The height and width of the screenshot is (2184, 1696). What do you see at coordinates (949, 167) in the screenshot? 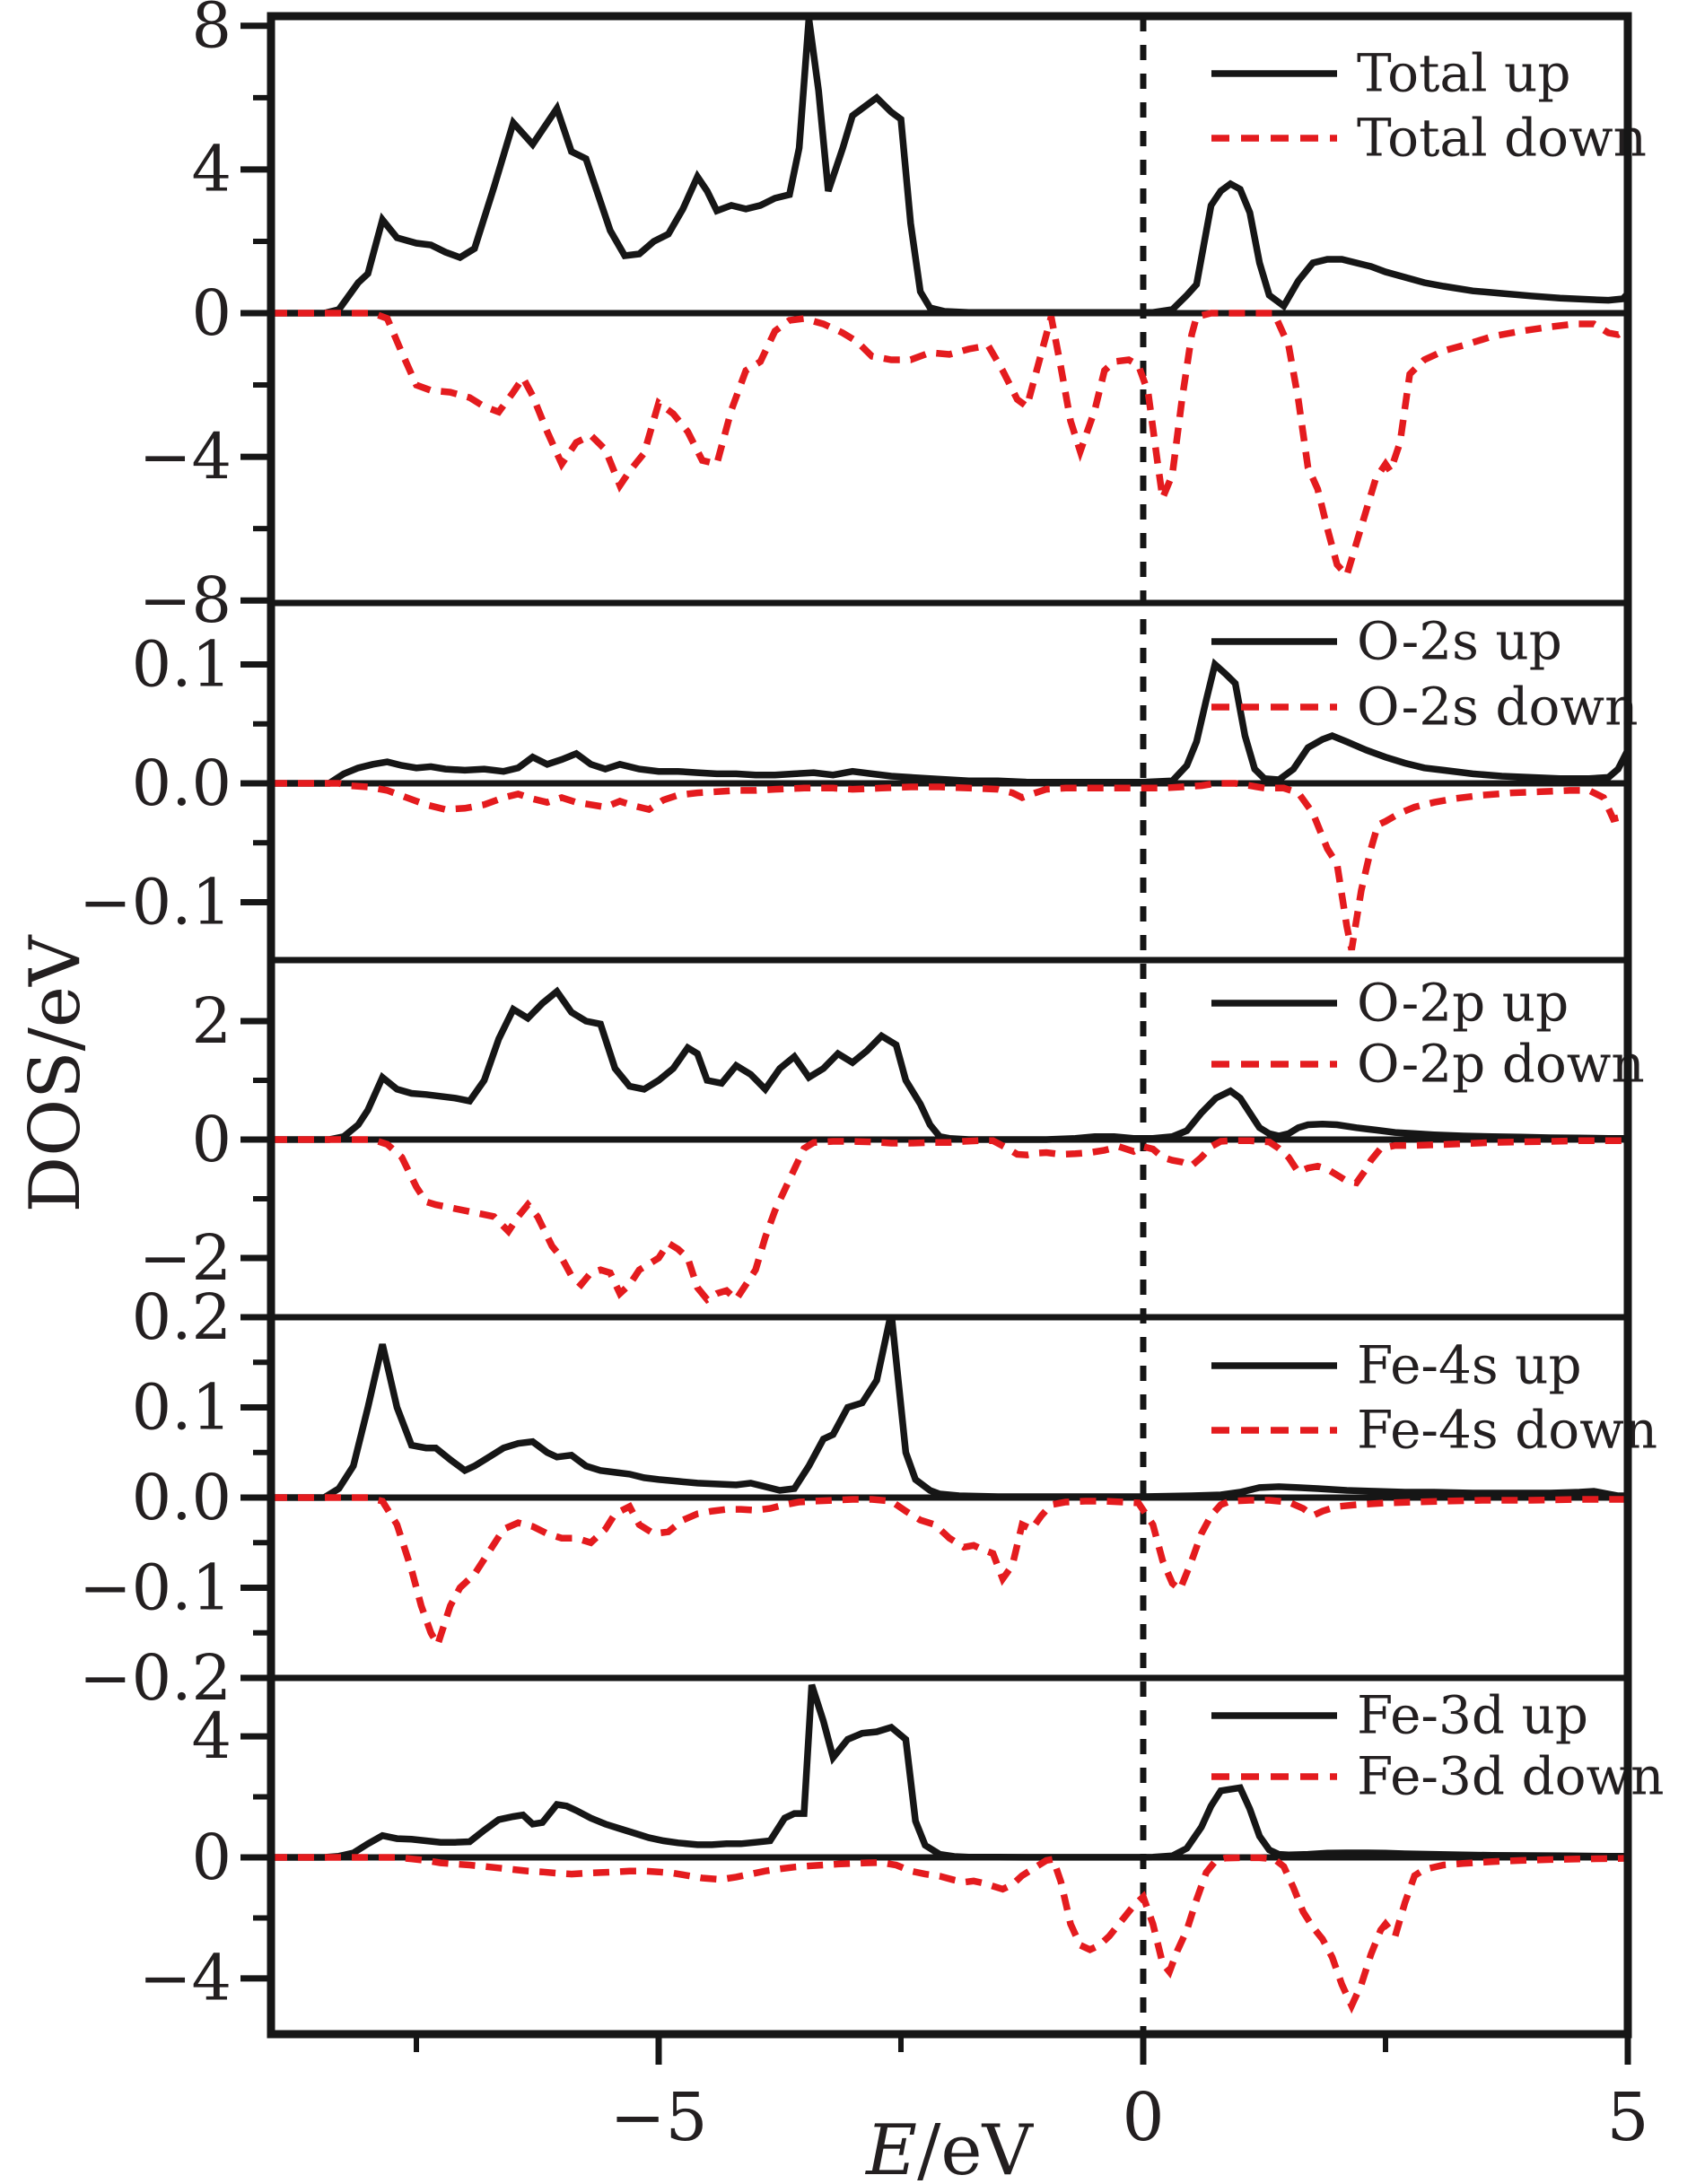
I see `total-up-curve` at bounding box center [949, 167].